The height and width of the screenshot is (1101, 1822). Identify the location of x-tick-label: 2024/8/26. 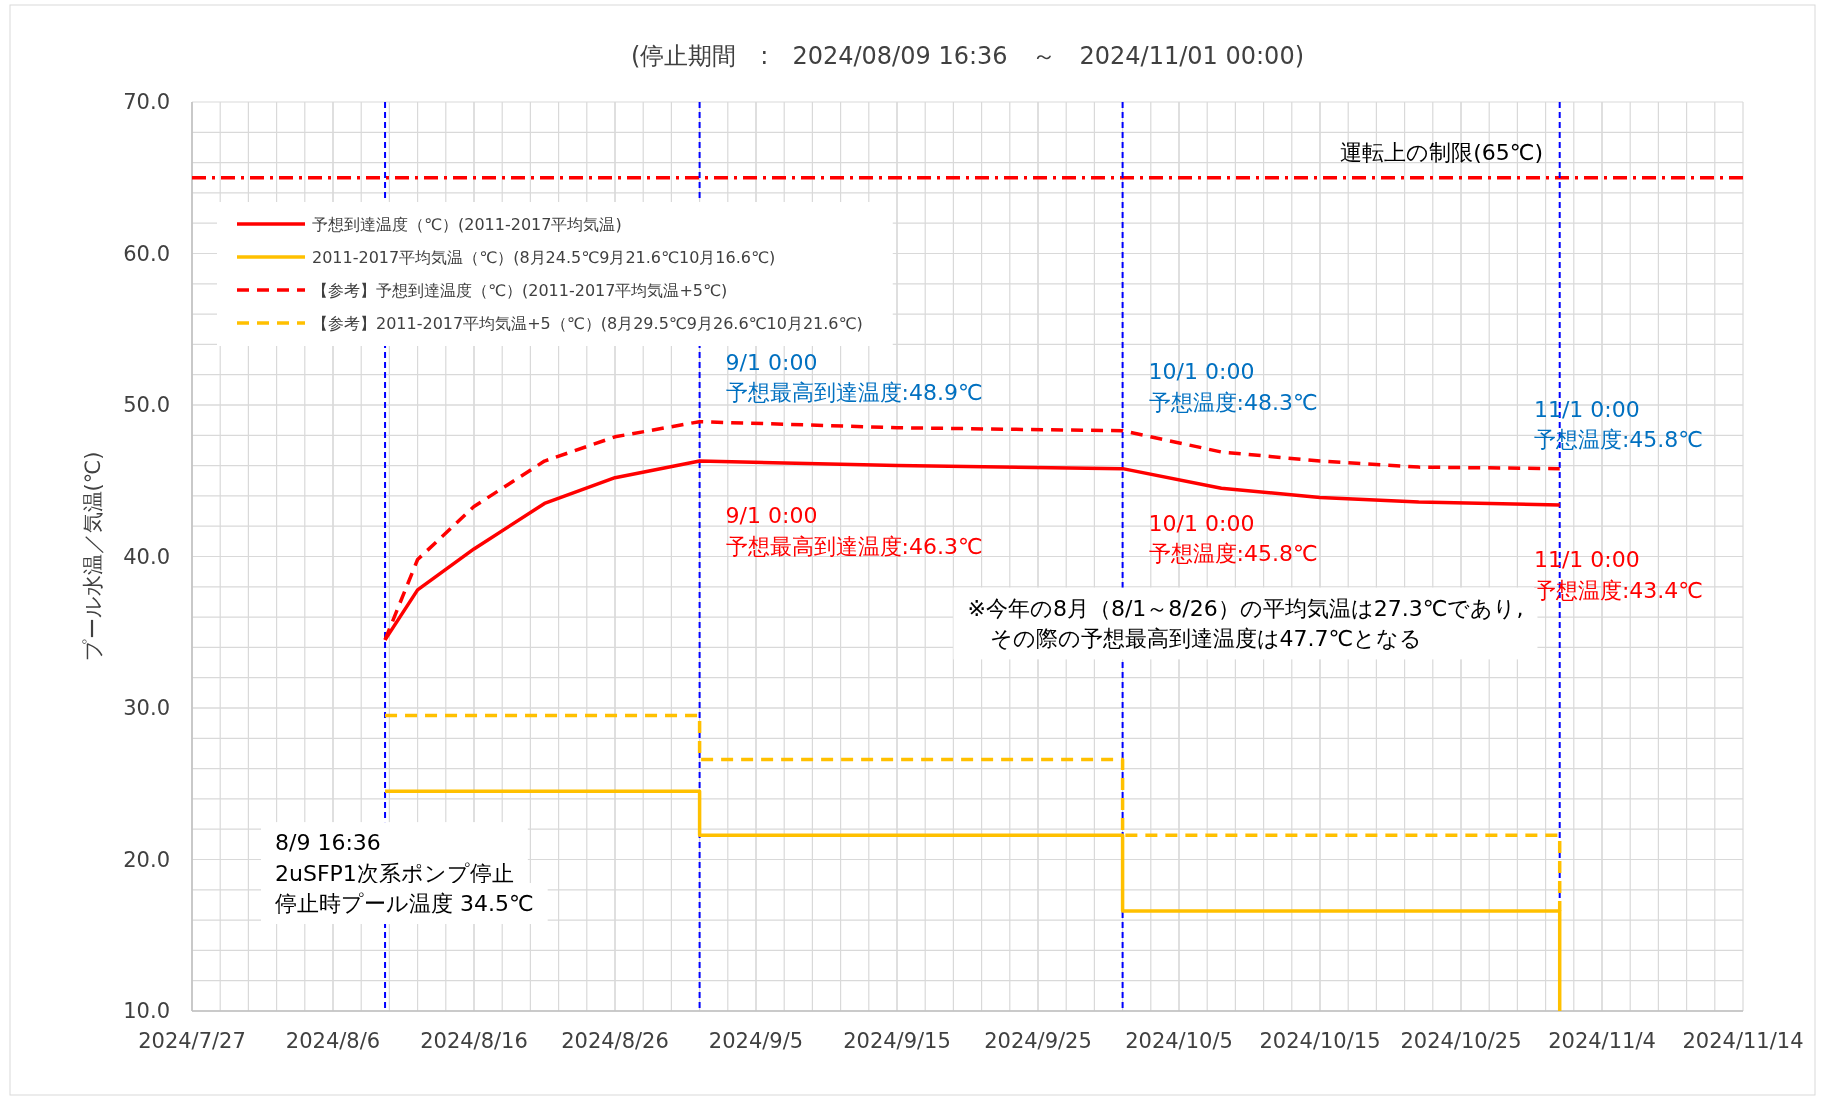
(615, 1041).